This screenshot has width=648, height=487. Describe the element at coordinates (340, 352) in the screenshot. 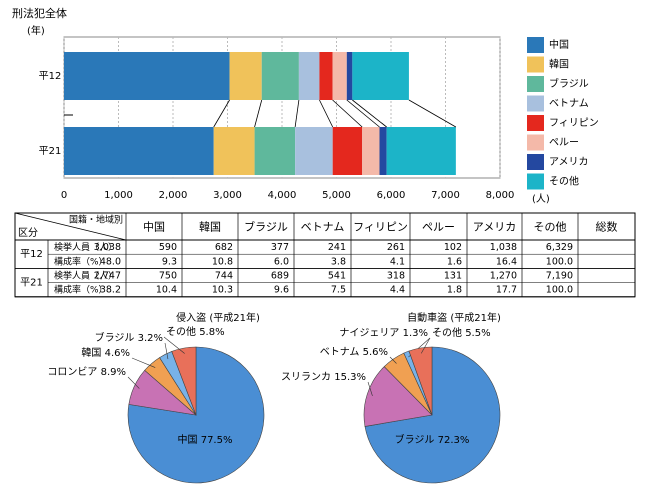

I see `slice-category: ベトナム` at that location.